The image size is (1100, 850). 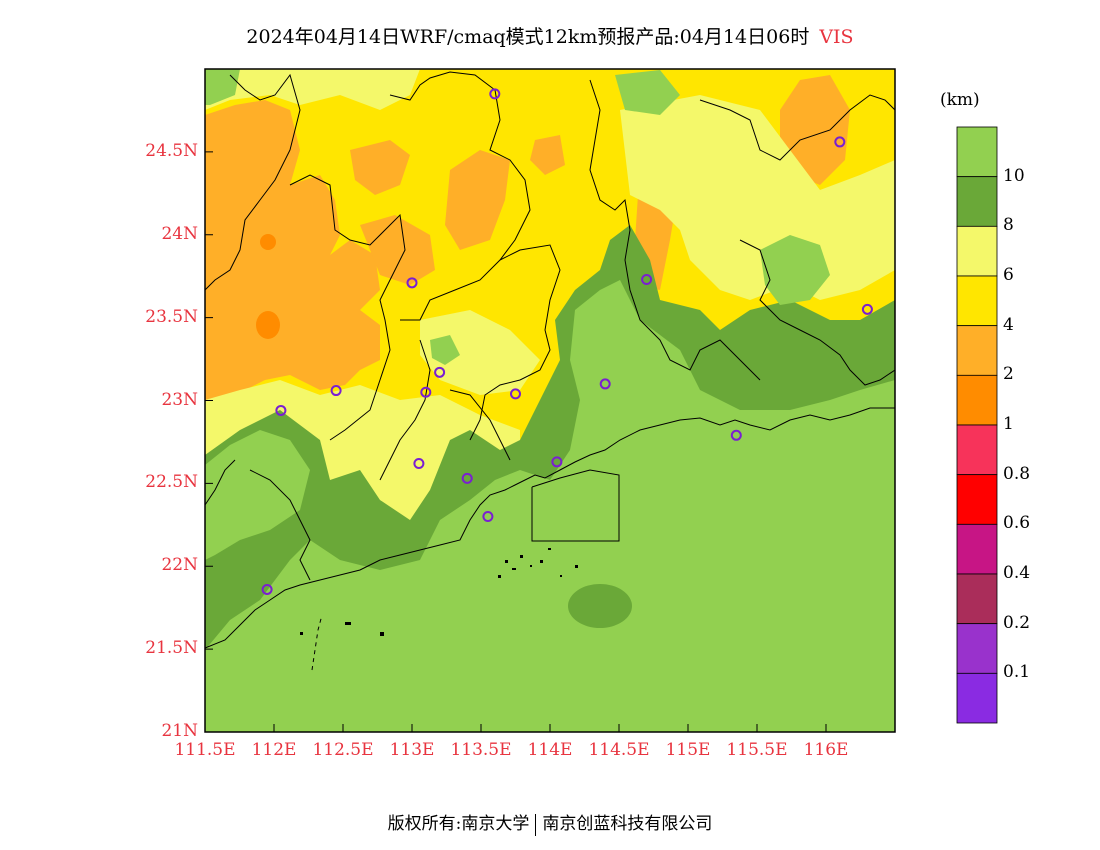 What do you see at coordinates (253, 182) in the screenshot?
I see `provincial-boundary-west` at bounding box center [253, 182].